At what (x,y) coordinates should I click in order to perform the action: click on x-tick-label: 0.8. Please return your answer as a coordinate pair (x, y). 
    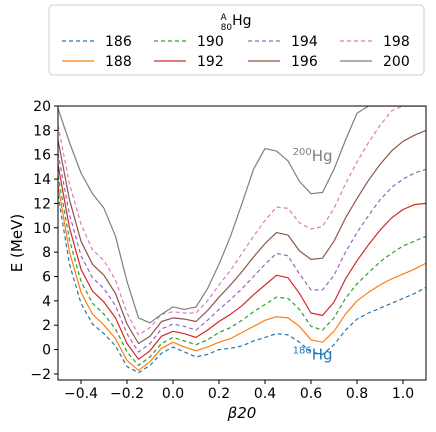
    Looking at the image, I should click on (357, 394).